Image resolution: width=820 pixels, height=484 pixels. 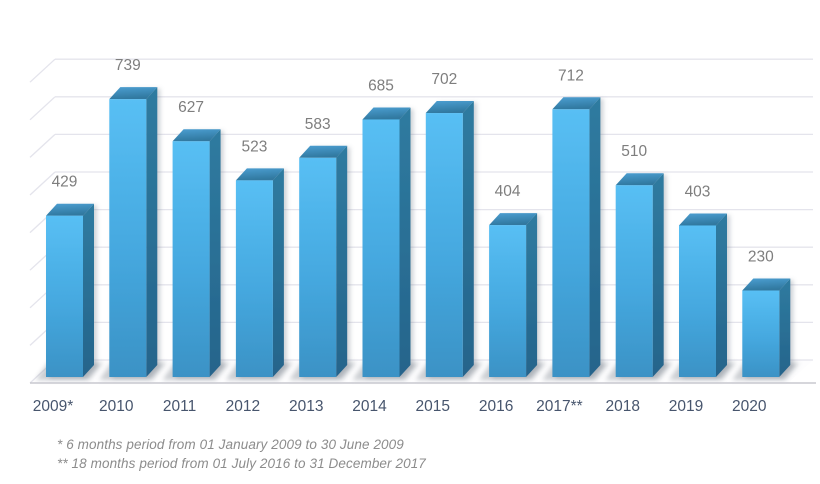 I want to click on value-label-2020: 230, so click(x=761, y=257).